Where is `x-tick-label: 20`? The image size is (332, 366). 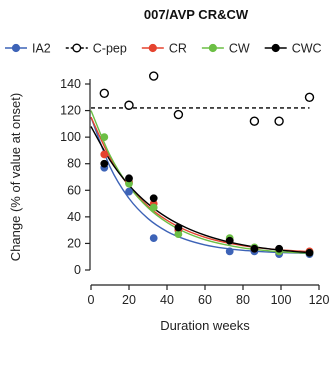 x-tick-label: 20 is located at coordinates (129, 300).